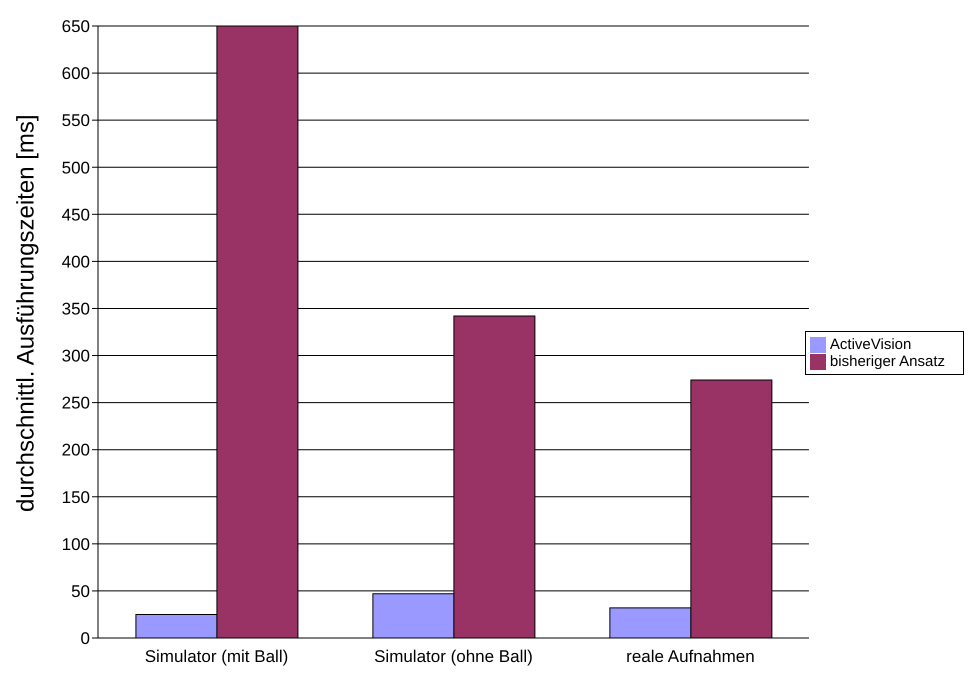 Image resolution: width=972 pixels, height=700 pixels. Describe the element at coordinates (76, 544) in the screenshot. I see `y-tick-label: 100` at that location.